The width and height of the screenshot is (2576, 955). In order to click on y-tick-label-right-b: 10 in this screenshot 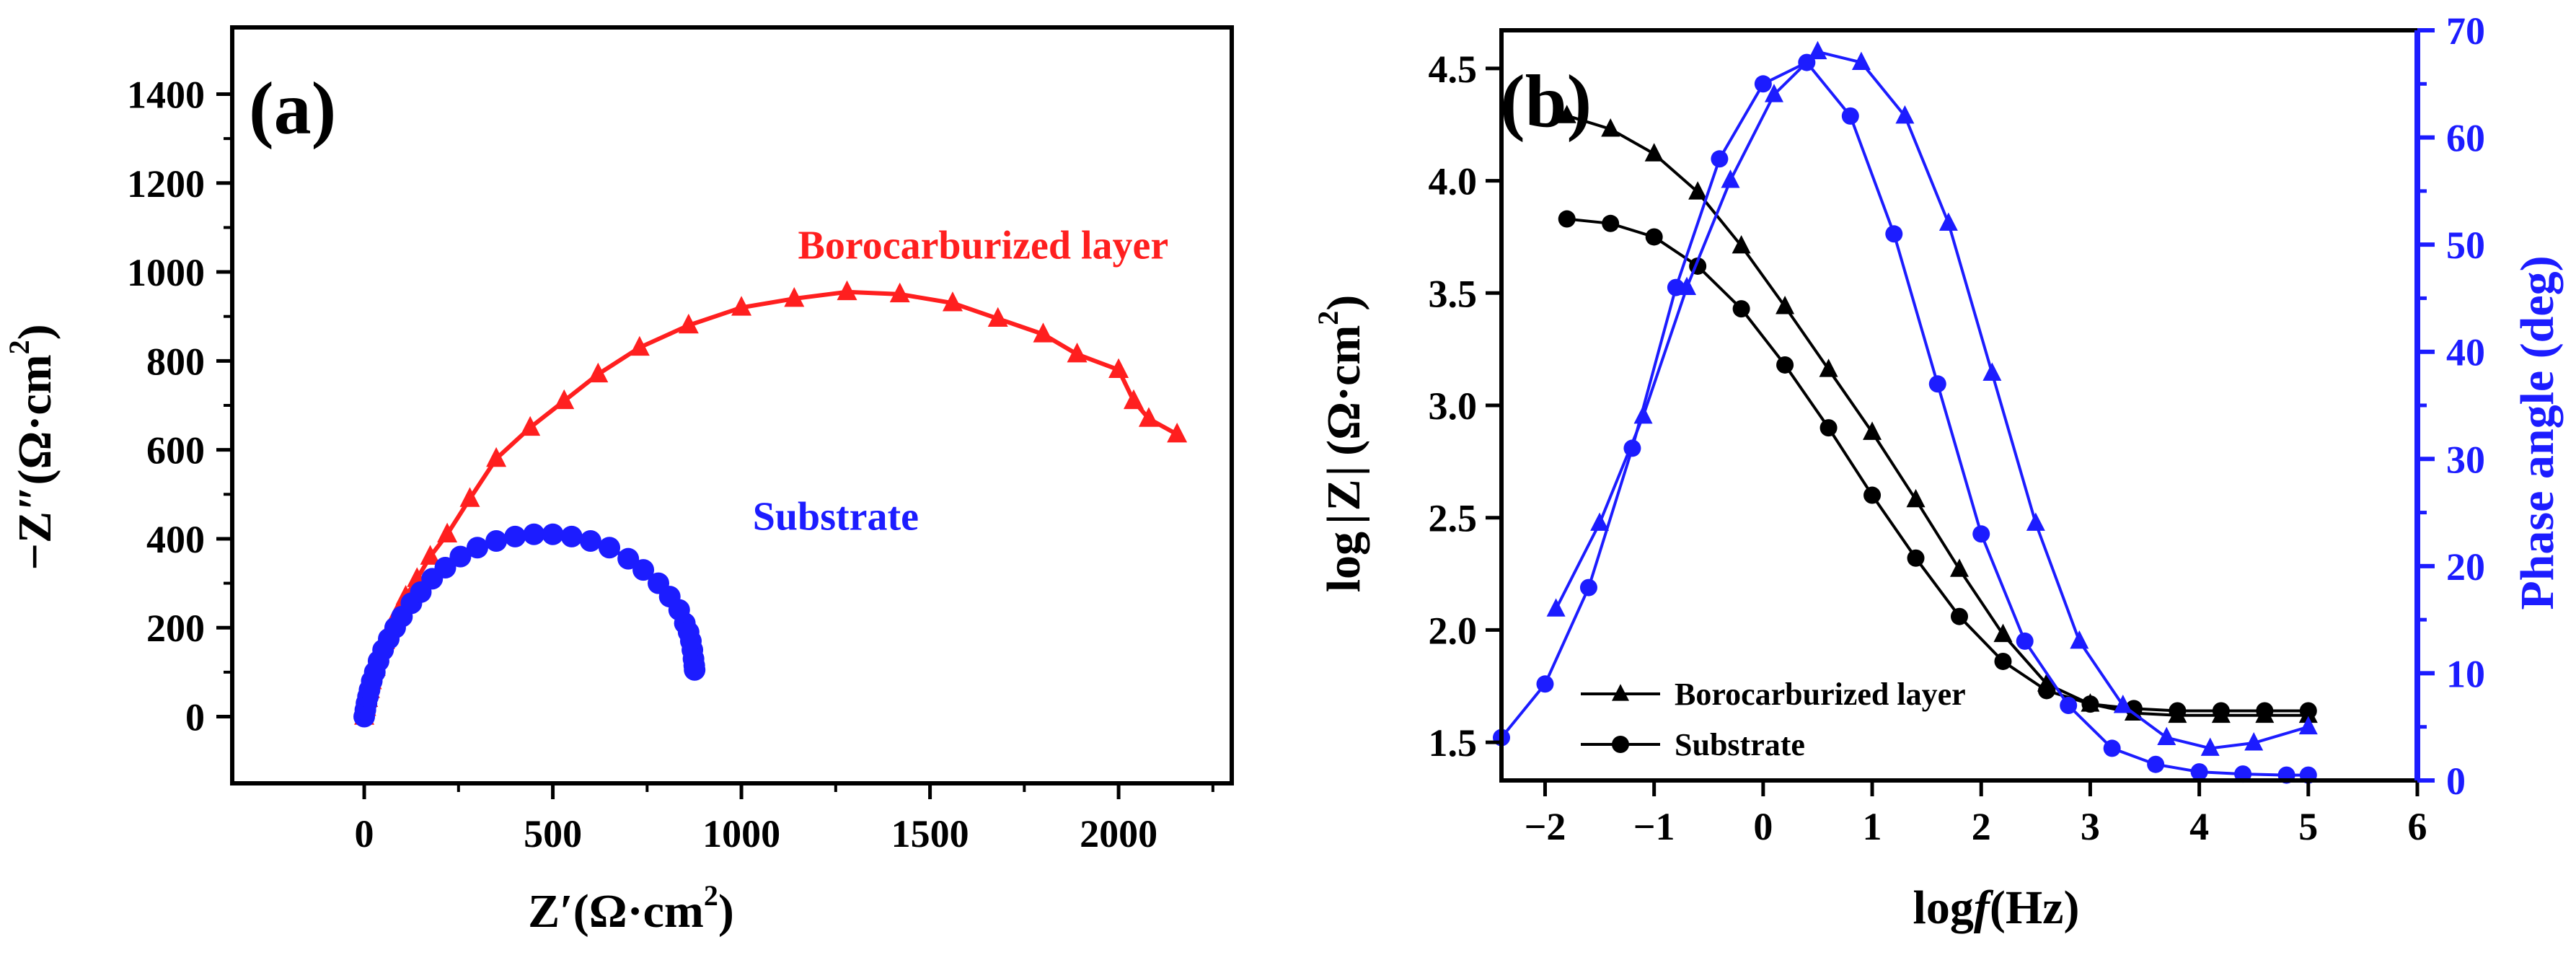, I will do `click(2465, 673)`.